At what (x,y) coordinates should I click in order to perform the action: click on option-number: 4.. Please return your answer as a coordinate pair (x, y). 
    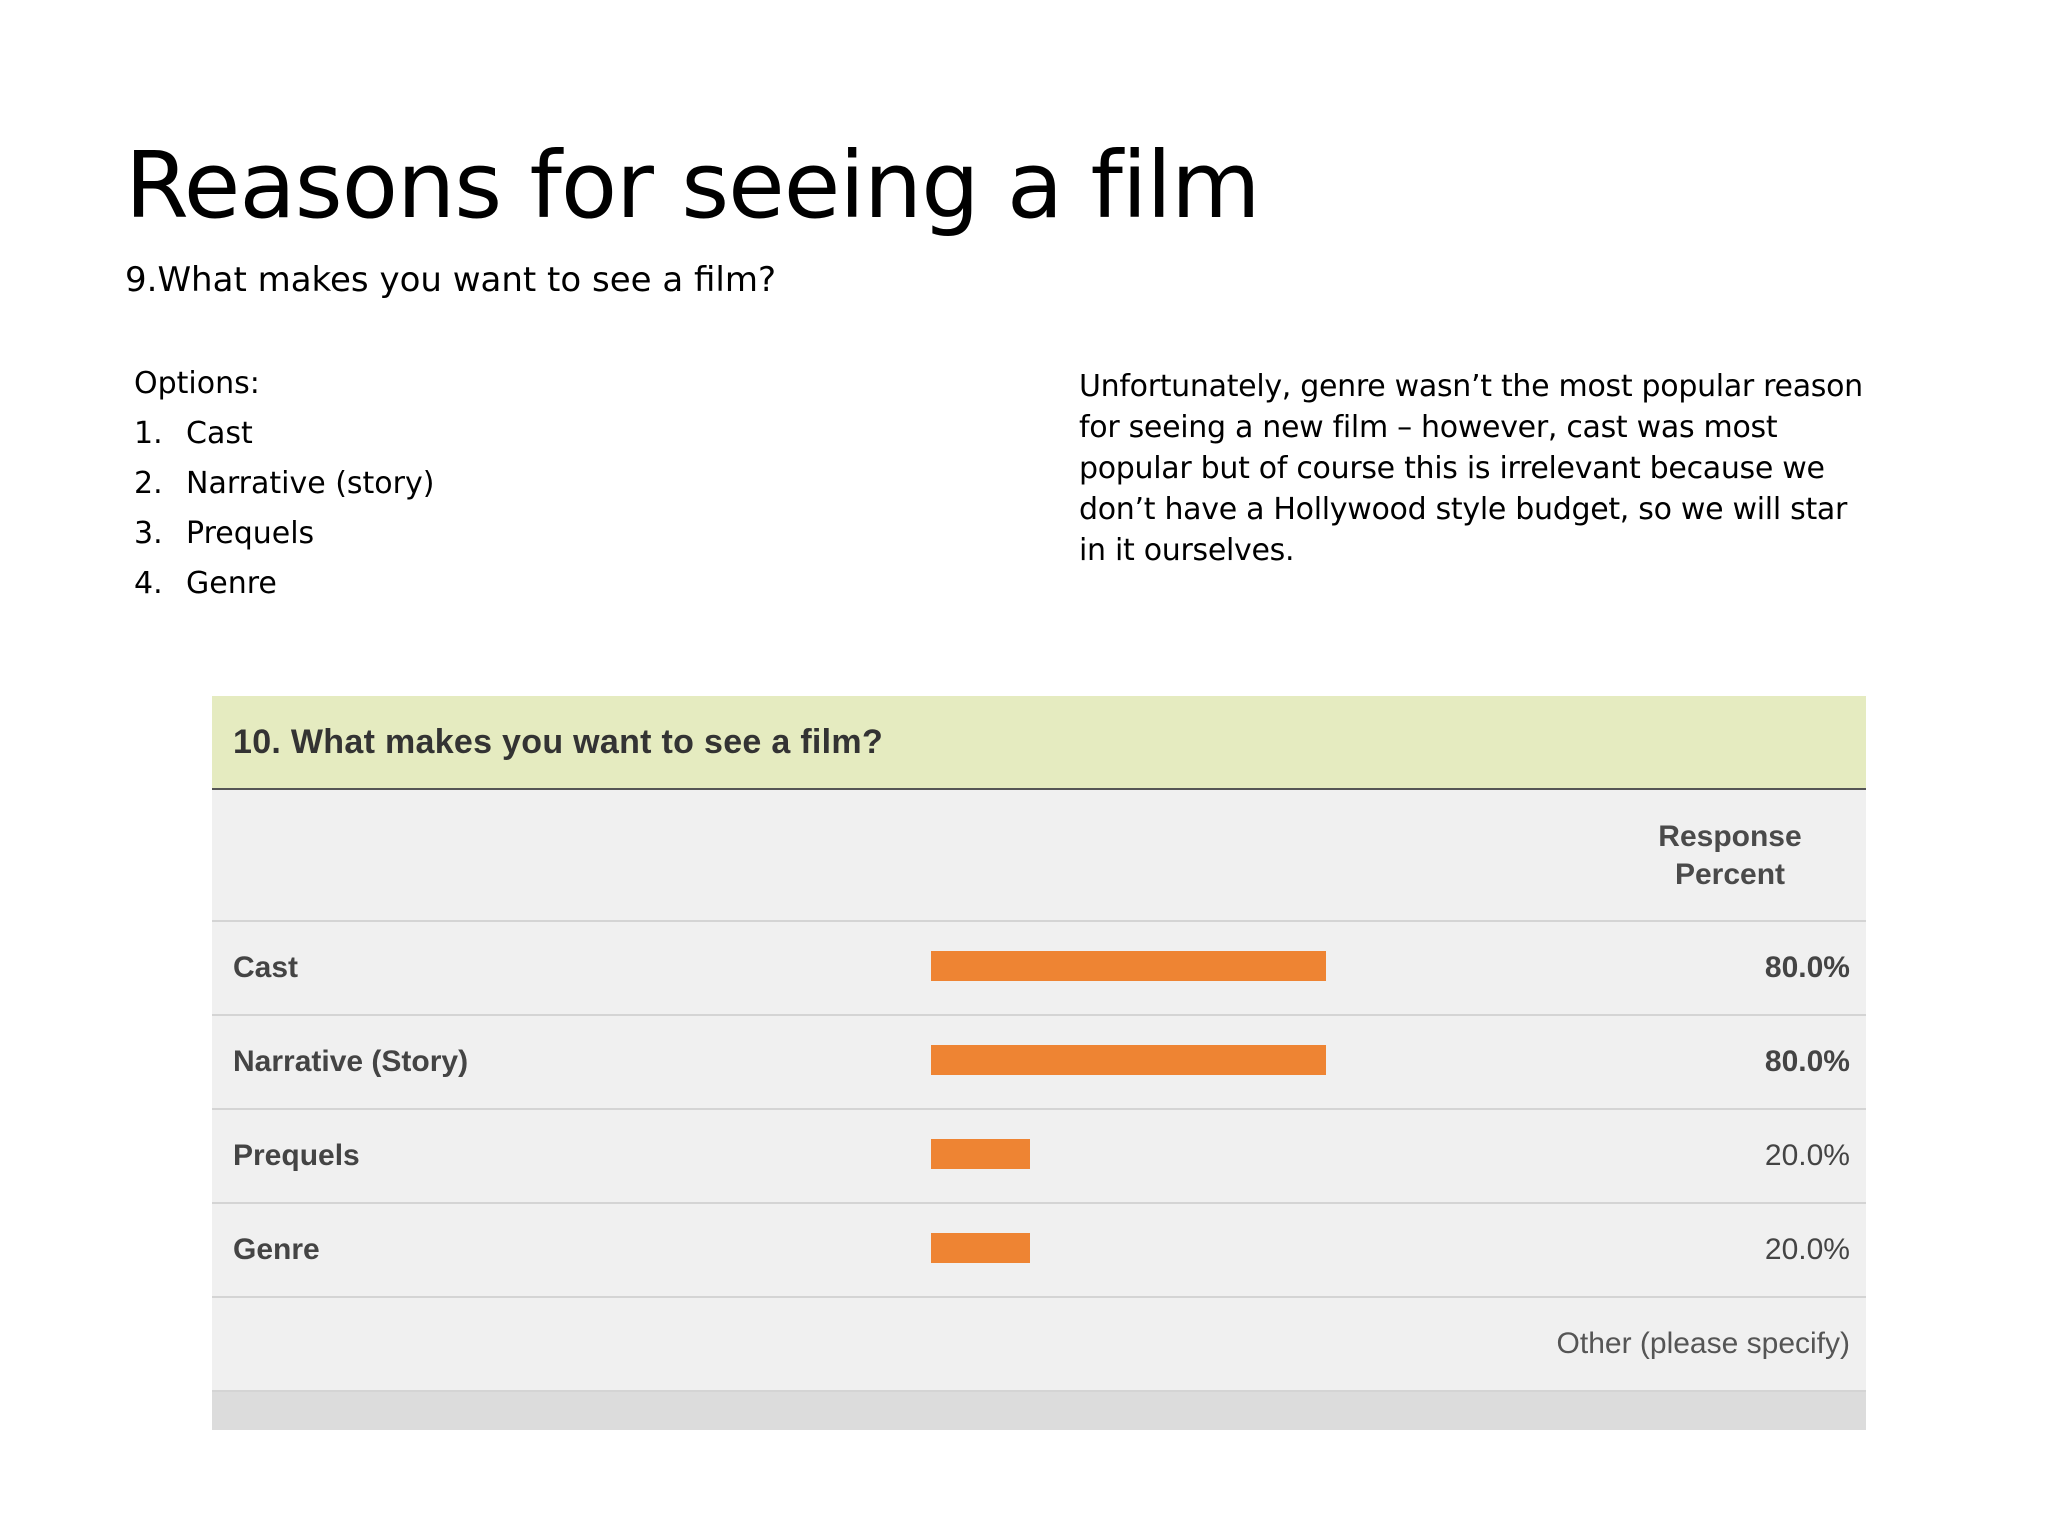
    Looking at the image, I should click on (148, 583).